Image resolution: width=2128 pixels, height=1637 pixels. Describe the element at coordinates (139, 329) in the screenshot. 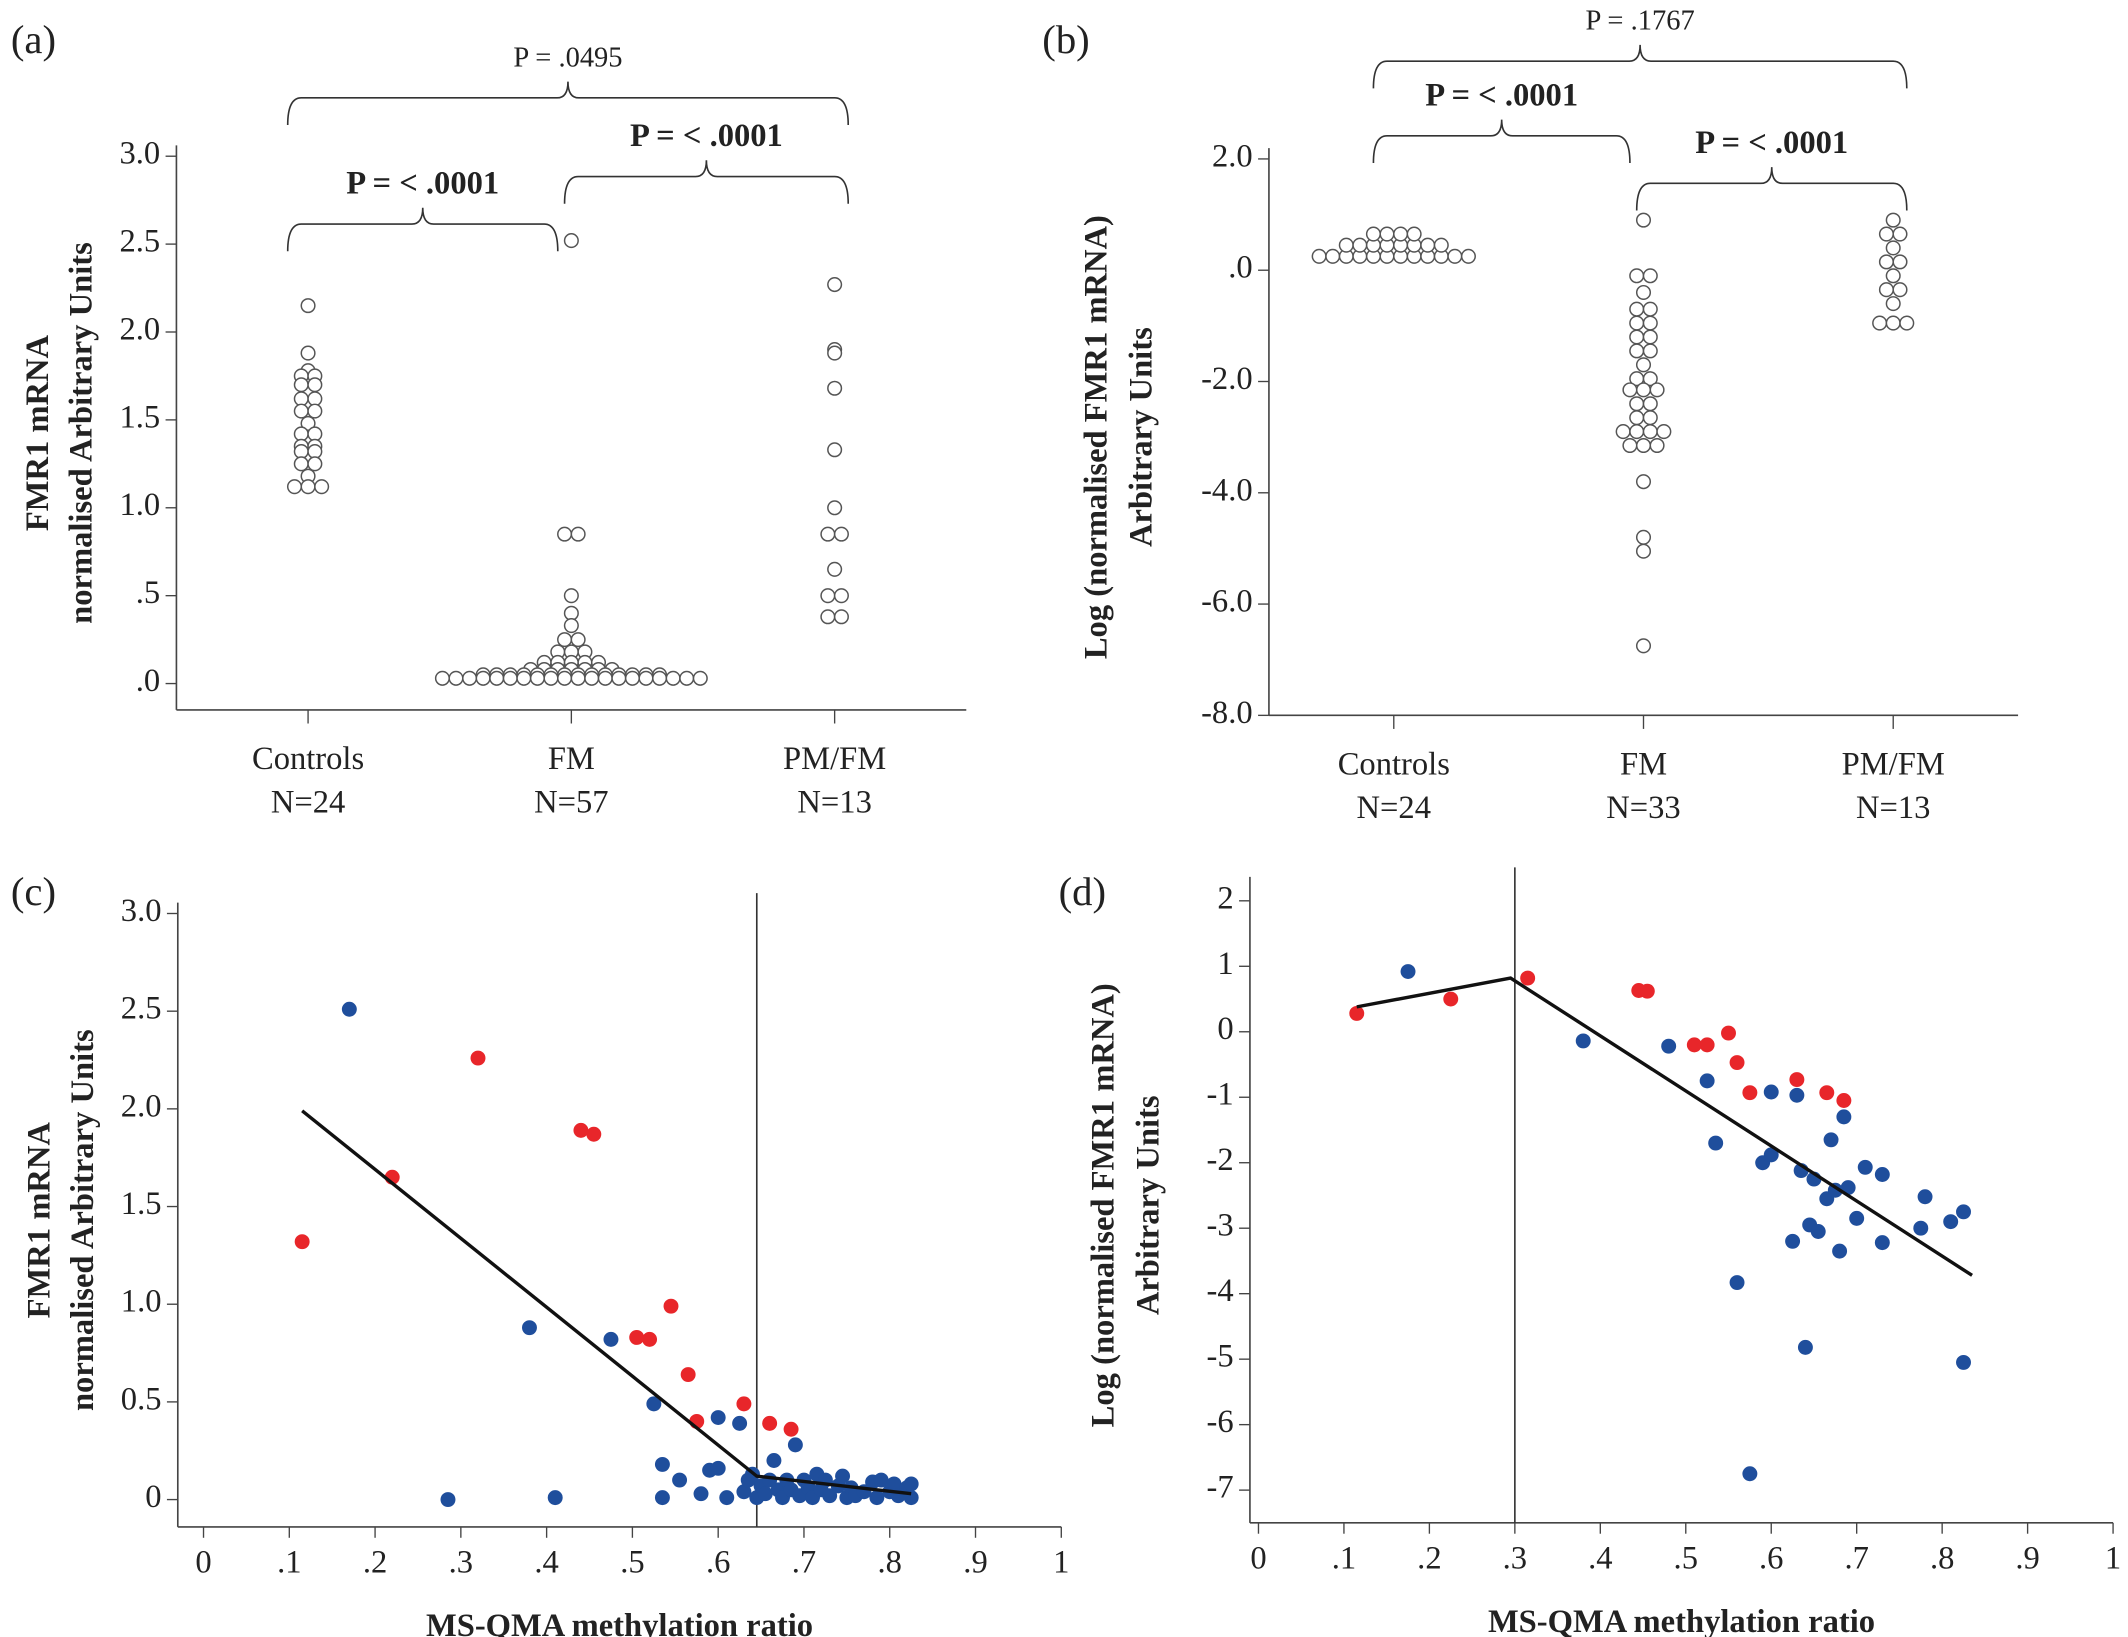

I see `y-tick-label: 2.0` at that location.